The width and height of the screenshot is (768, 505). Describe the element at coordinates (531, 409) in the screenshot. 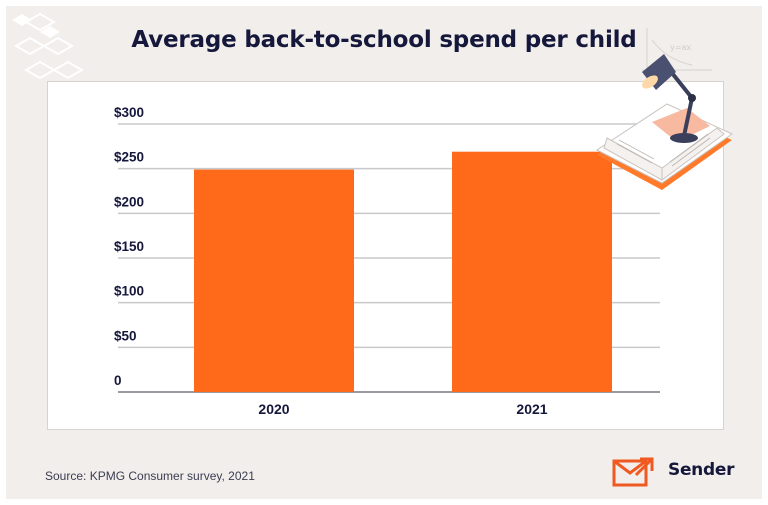

I see `x-tick-label: 2021` at that location.